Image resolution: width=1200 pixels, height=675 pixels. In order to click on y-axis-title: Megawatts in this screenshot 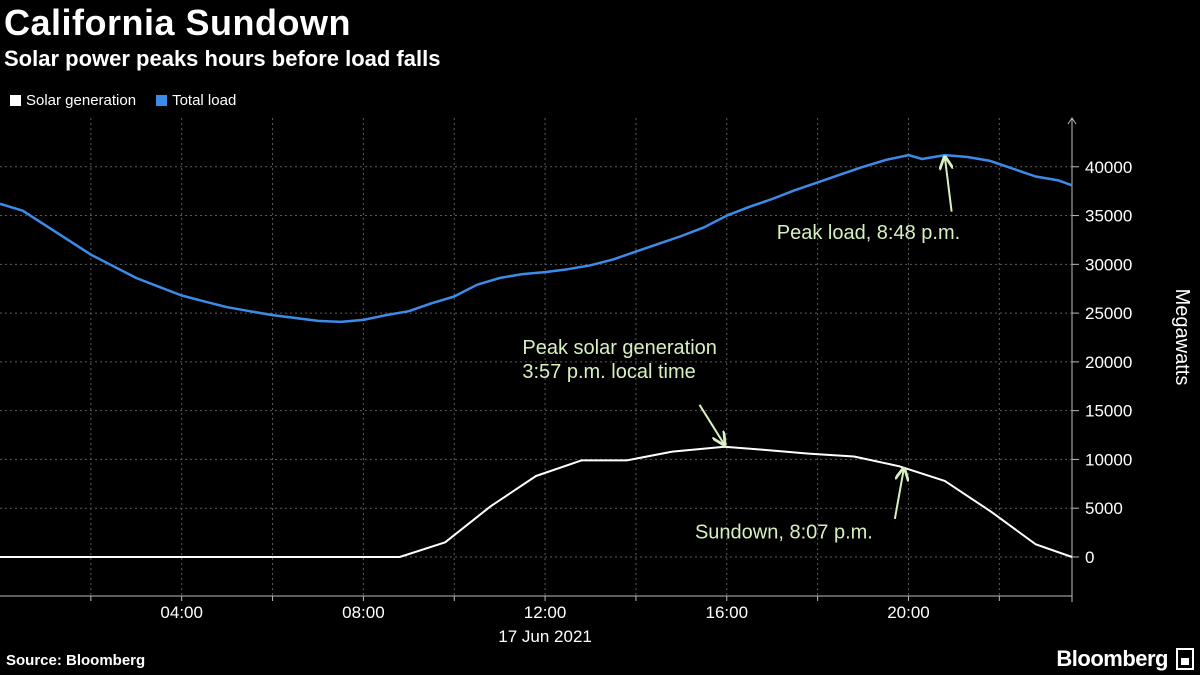, I will do `click(1182, 337)`.